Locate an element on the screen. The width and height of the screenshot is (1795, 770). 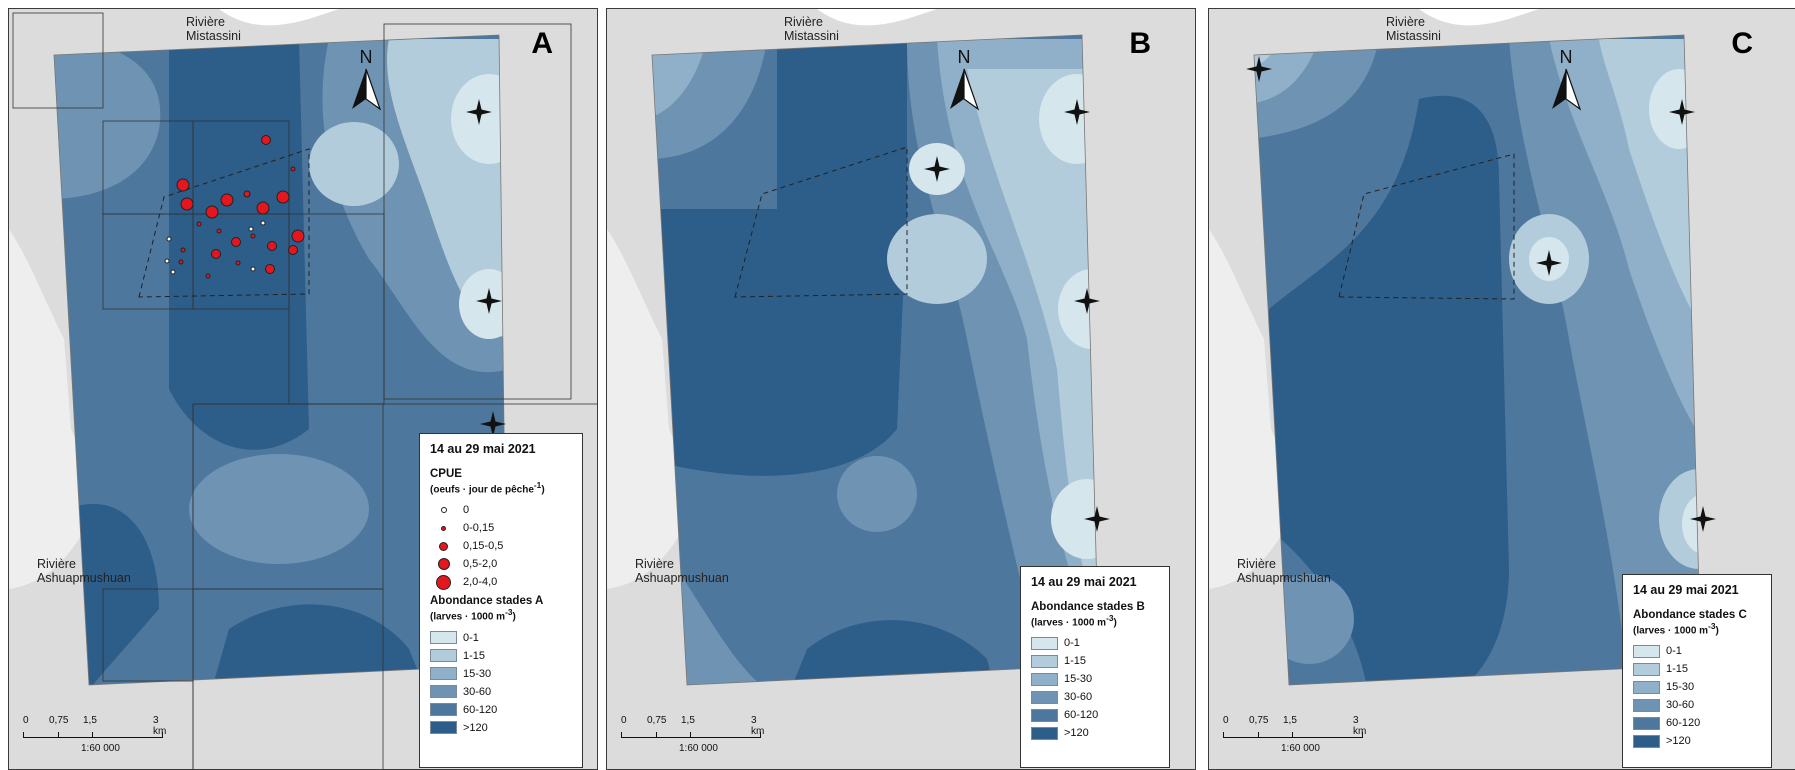
cpue-class-row: 0-0,15 is located at coordinates (501, 528).